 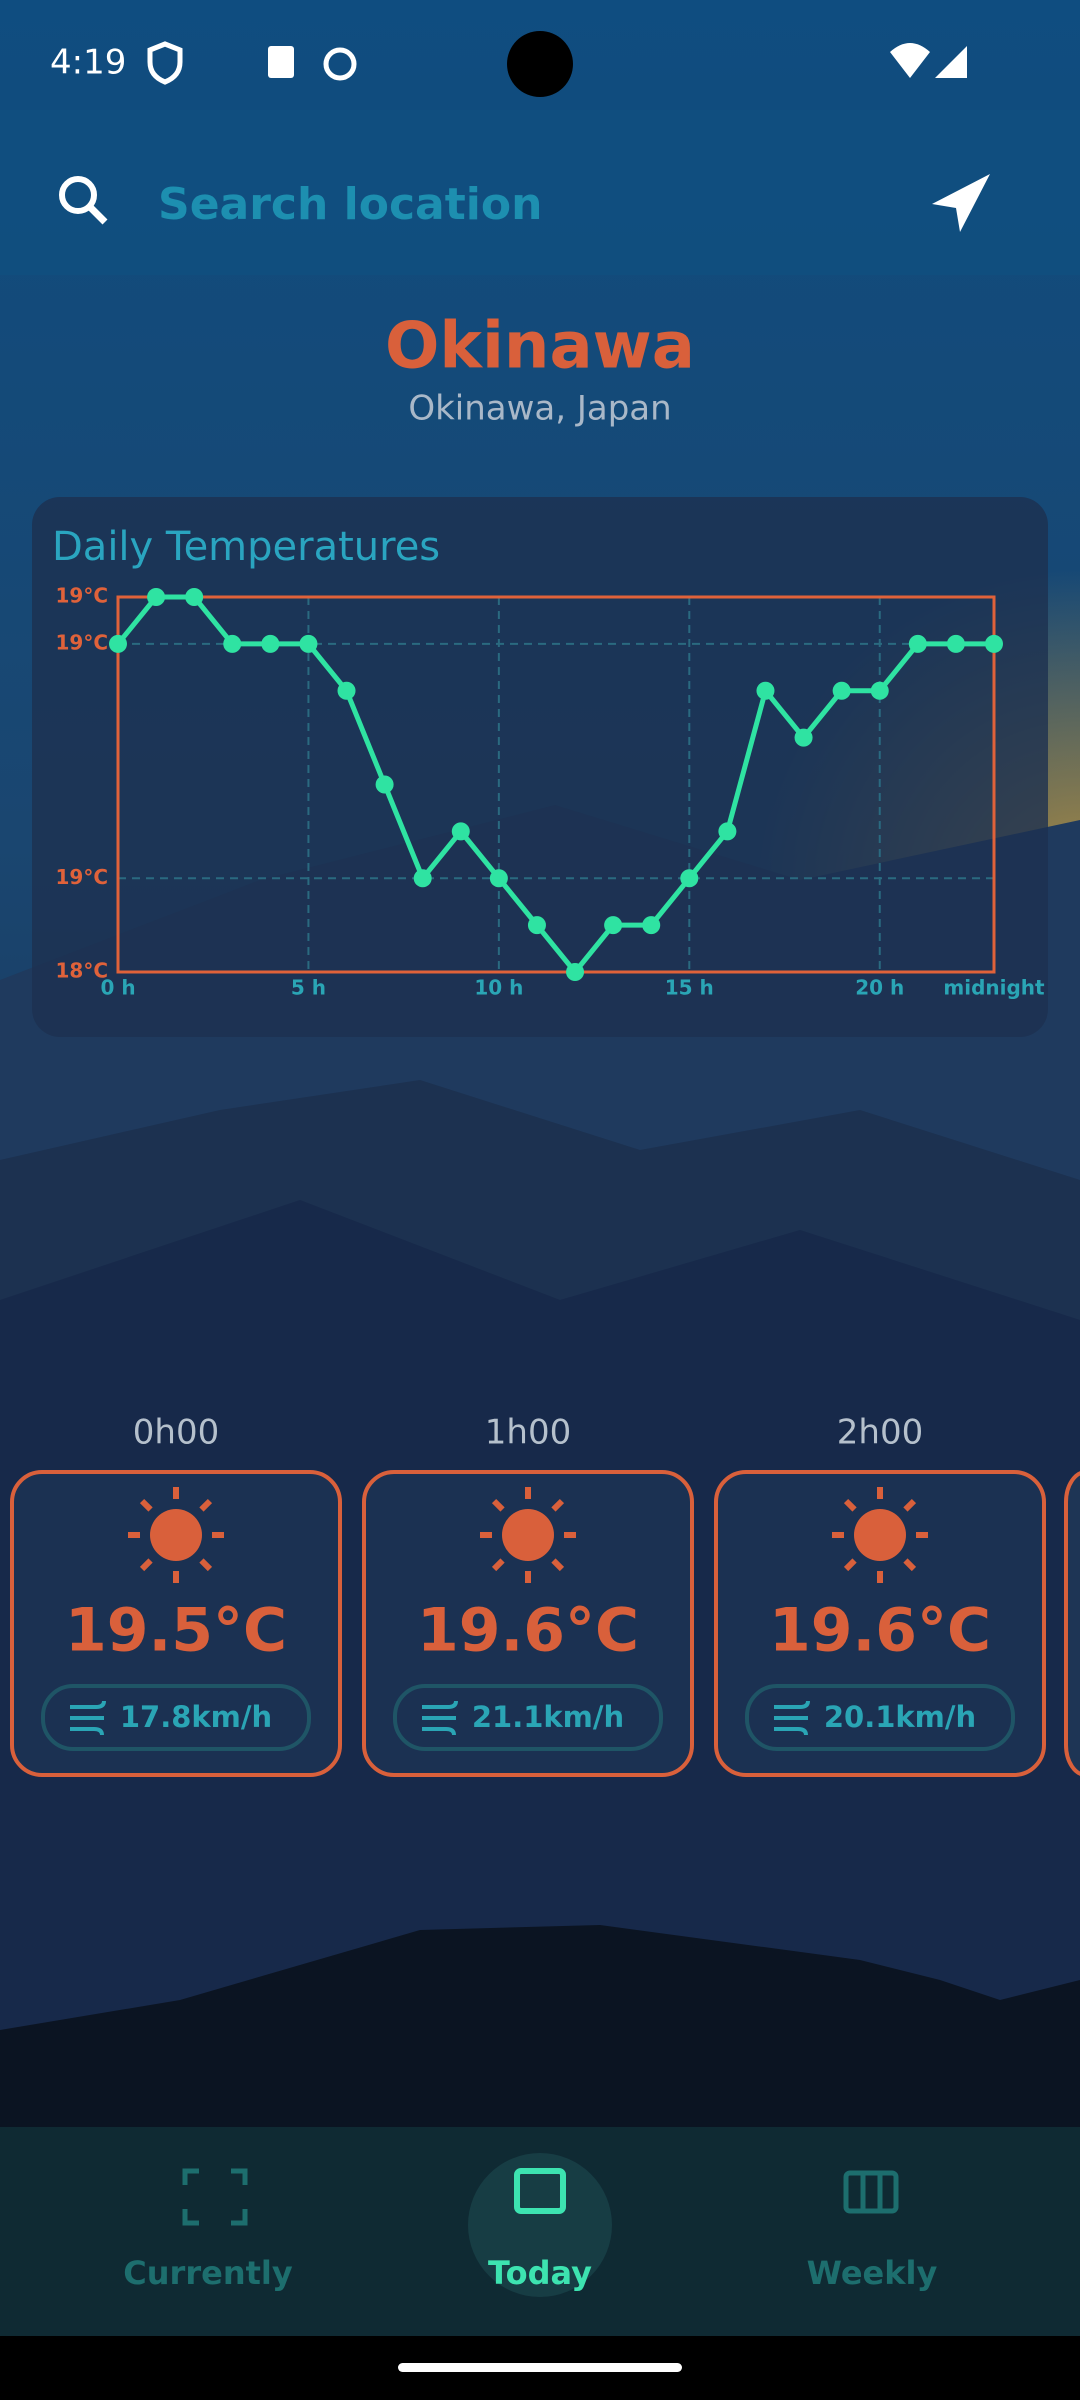 What do you see at coordinates (540, 2191) in the screenshot?
I see `nav-icon-today` at bounding box center [540, 2191].